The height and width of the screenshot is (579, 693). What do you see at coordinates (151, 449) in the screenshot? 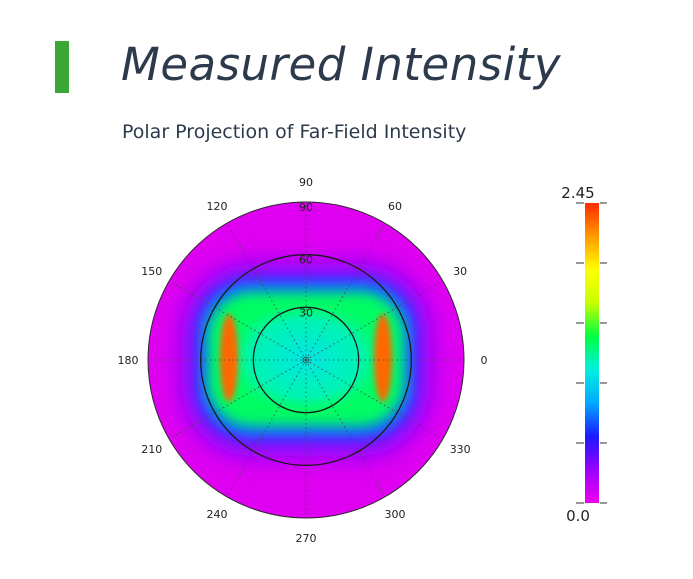
I see `angular-tick-label: 210` at bounding box center [151, 449].